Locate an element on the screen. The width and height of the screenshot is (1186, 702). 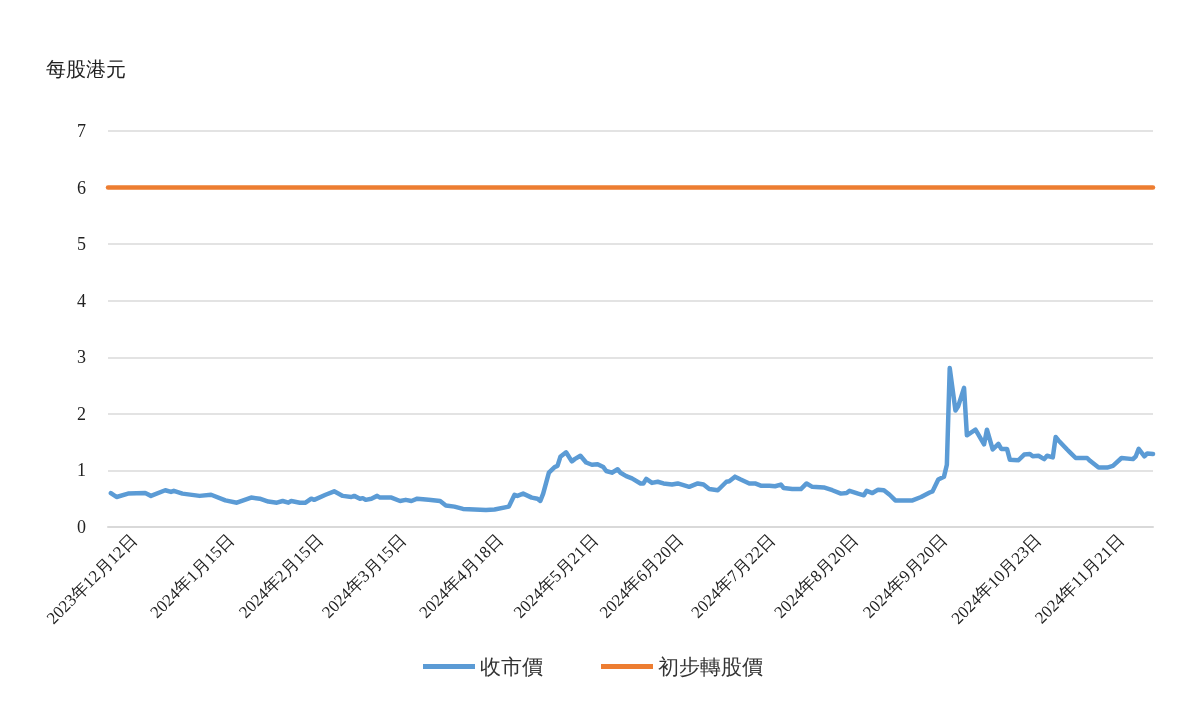
y-tick-label: 4 is located at coordinates (81, 300).